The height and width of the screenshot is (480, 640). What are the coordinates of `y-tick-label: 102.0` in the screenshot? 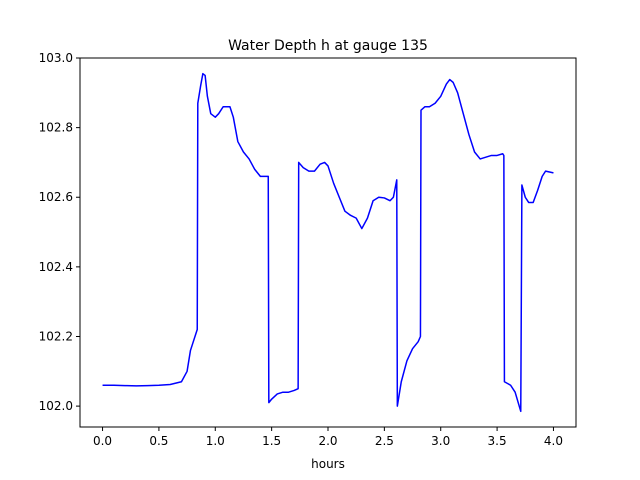 It's located at (56, 406).